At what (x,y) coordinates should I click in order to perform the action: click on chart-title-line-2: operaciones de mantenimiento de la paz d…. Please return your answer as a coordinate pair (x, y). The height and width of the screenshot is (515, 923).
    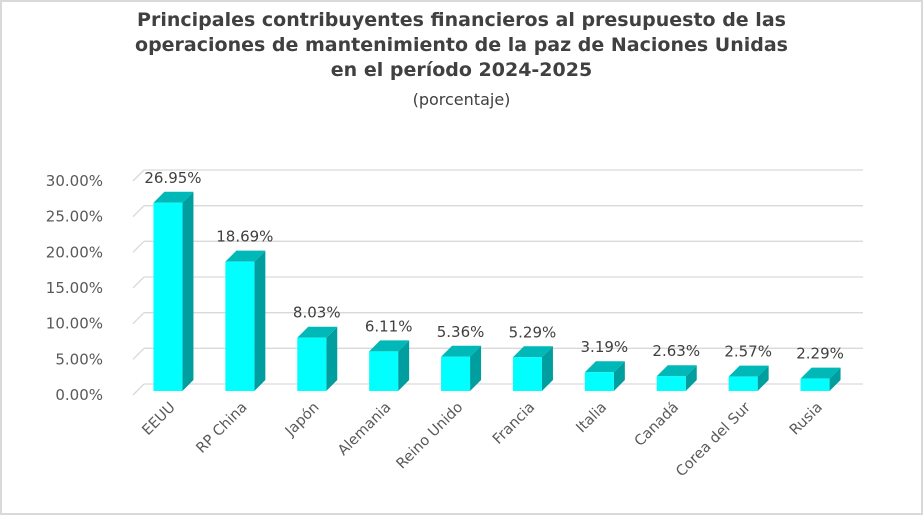
    Looking at the image, I should click on (461, 45).